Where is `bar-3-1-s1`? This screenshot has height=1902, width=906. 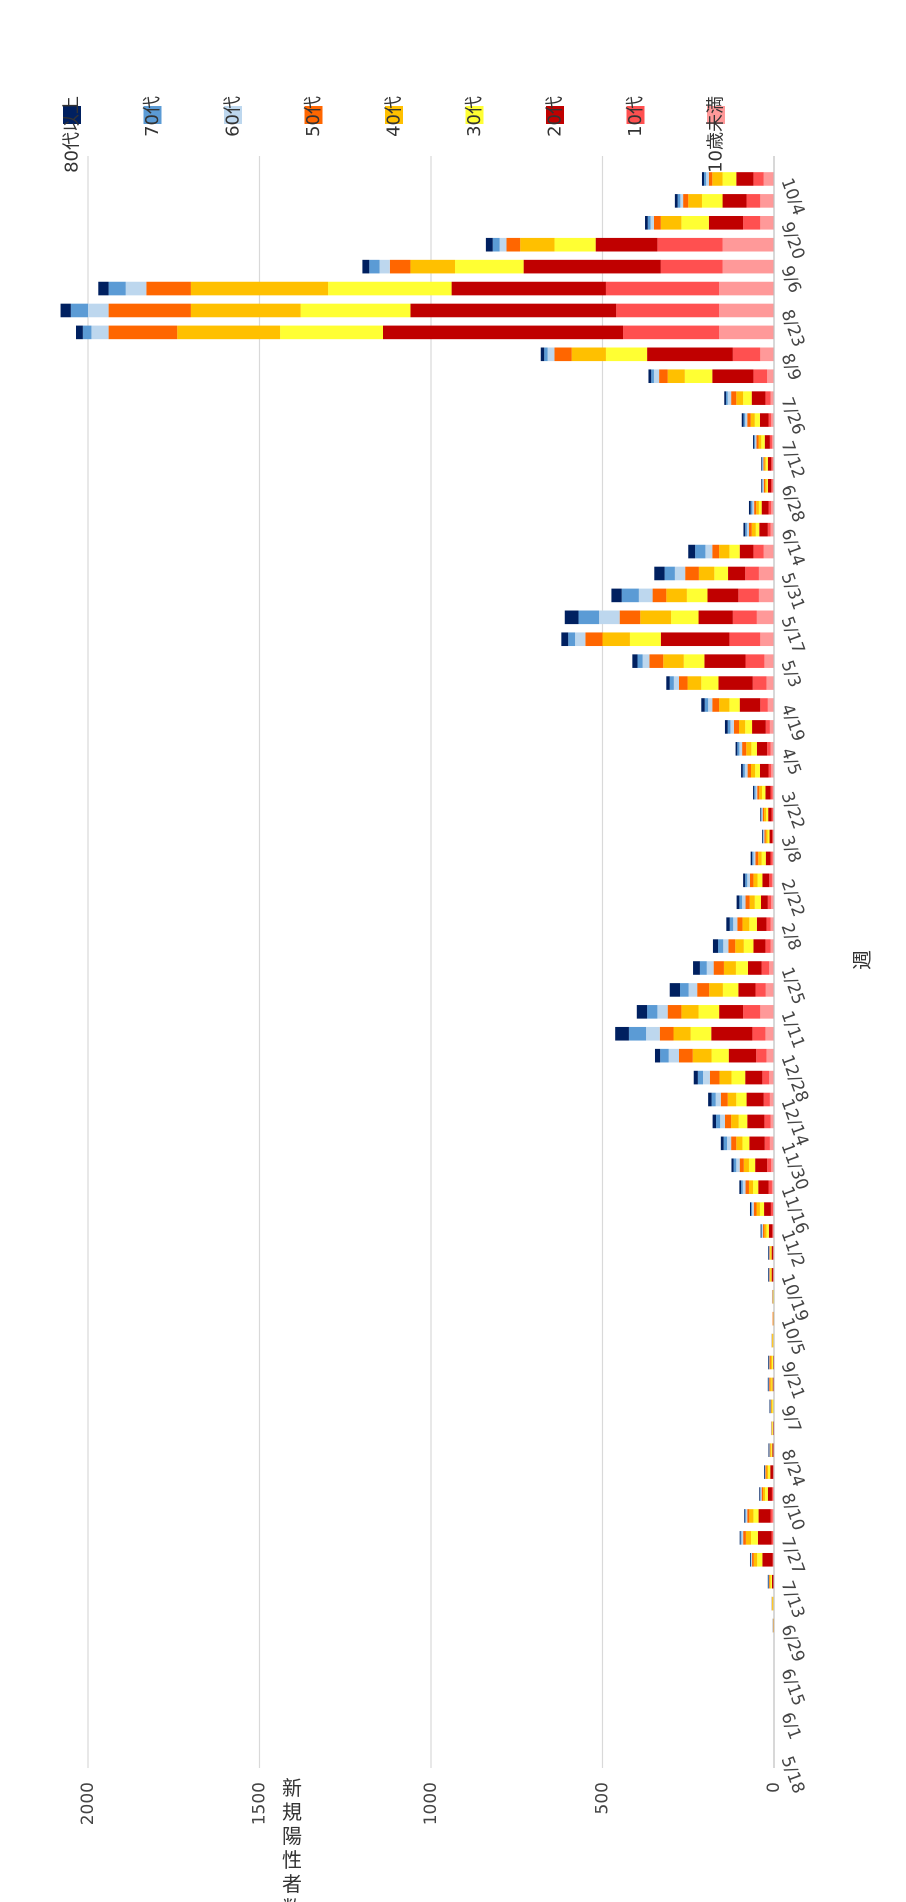
bar-3-1-s1 is located at coordinates (771, 858).